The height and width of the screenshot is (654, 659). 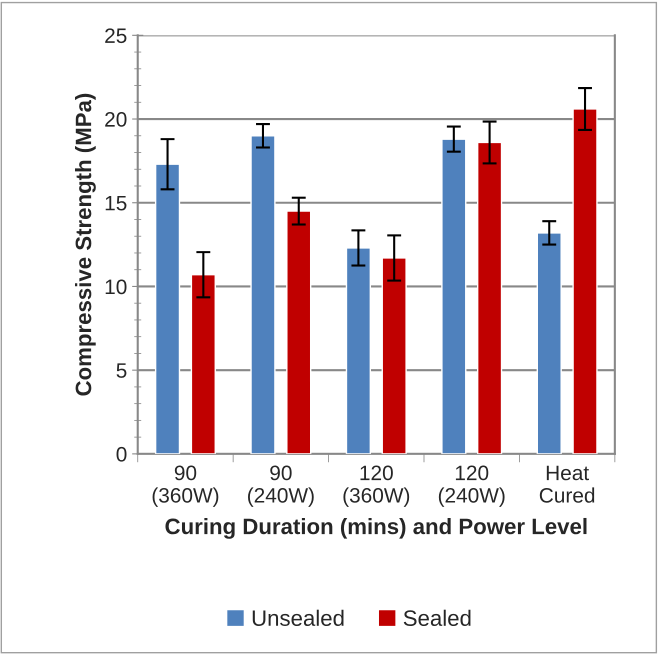 I want to click on x-tick-label: 90 (360W), so click(x=185, y=486).